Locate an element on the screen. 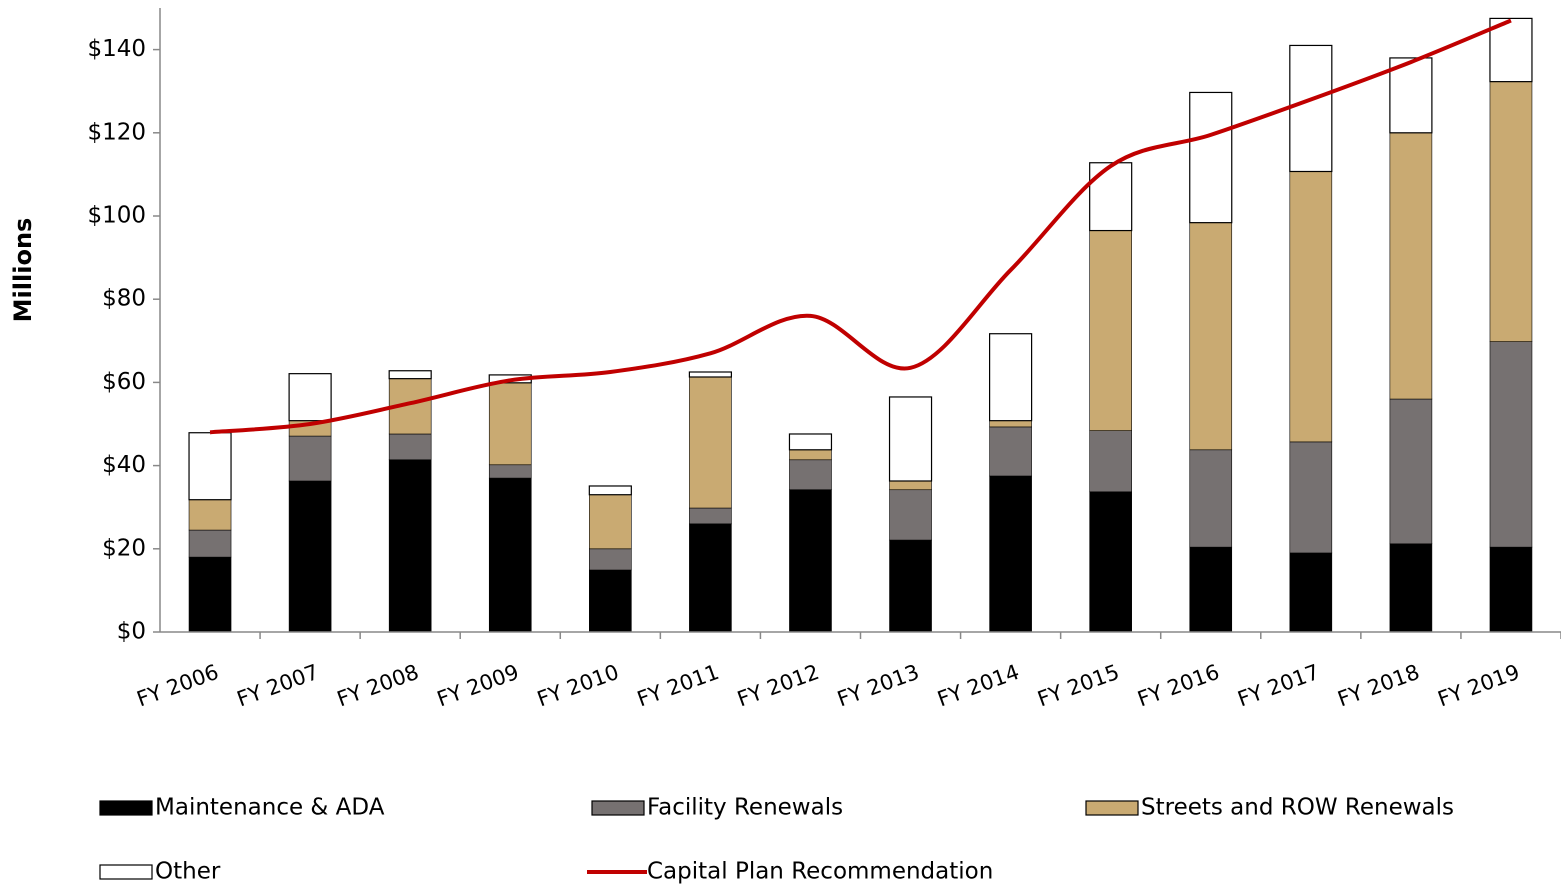 The width and height of the screenshot is (1561, 887). x-tick-label: FY 2007 is located at coordinates (278, 686).